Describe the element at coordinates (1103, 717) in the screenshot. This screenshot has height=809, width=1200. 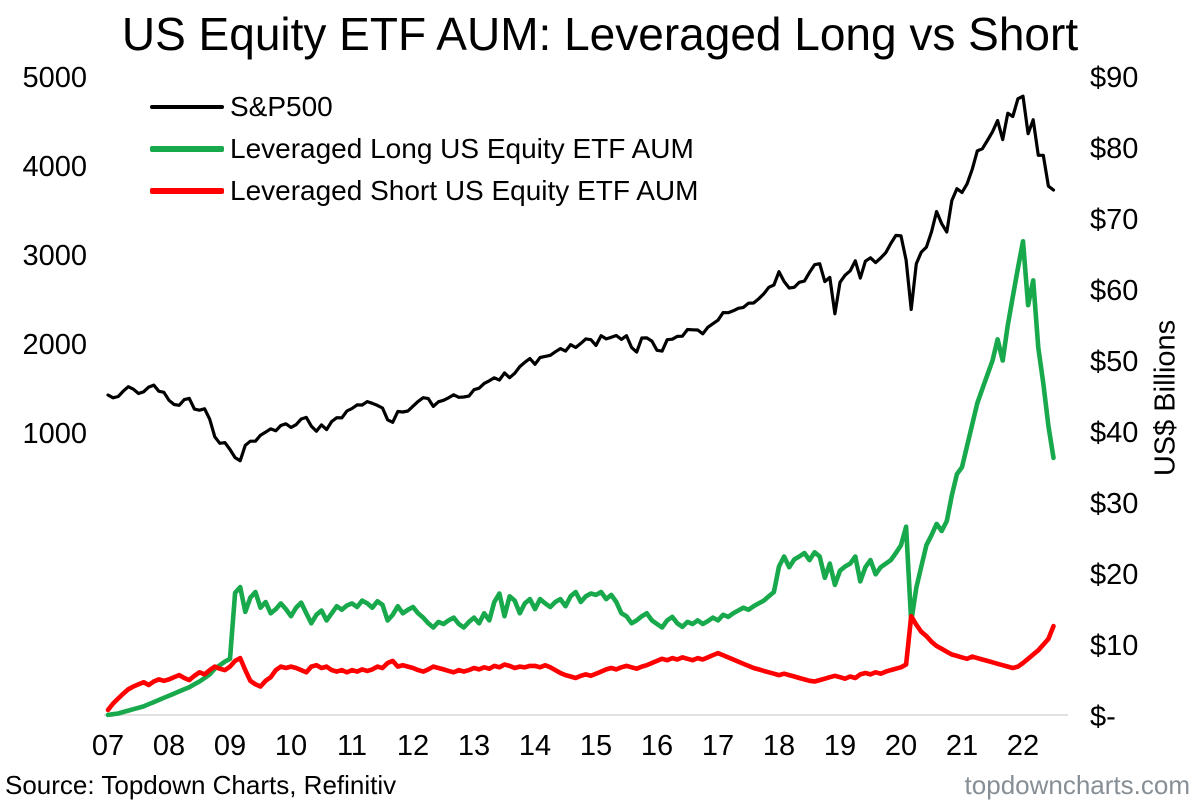
I see `right-axis-tick-label: $-` at that location.